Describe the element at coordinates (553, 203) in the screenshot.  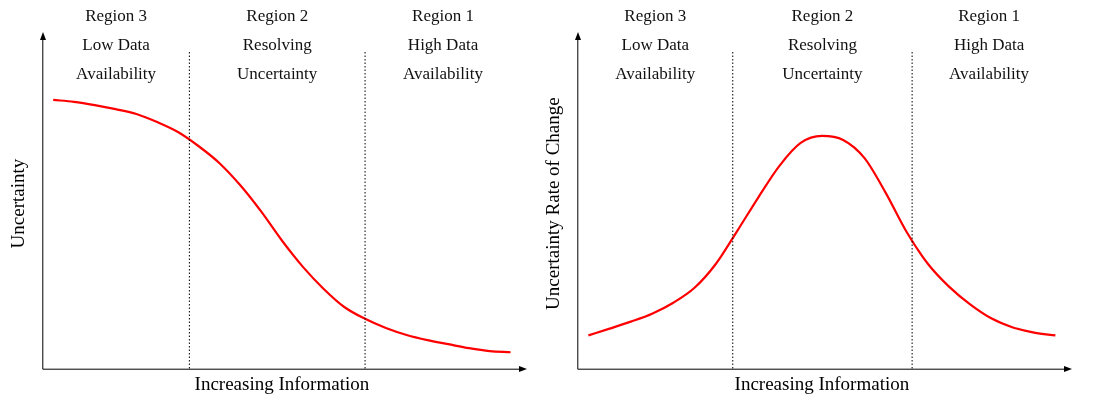
I see `y-axis-title: Uncertainty Rate of Change` at that location.